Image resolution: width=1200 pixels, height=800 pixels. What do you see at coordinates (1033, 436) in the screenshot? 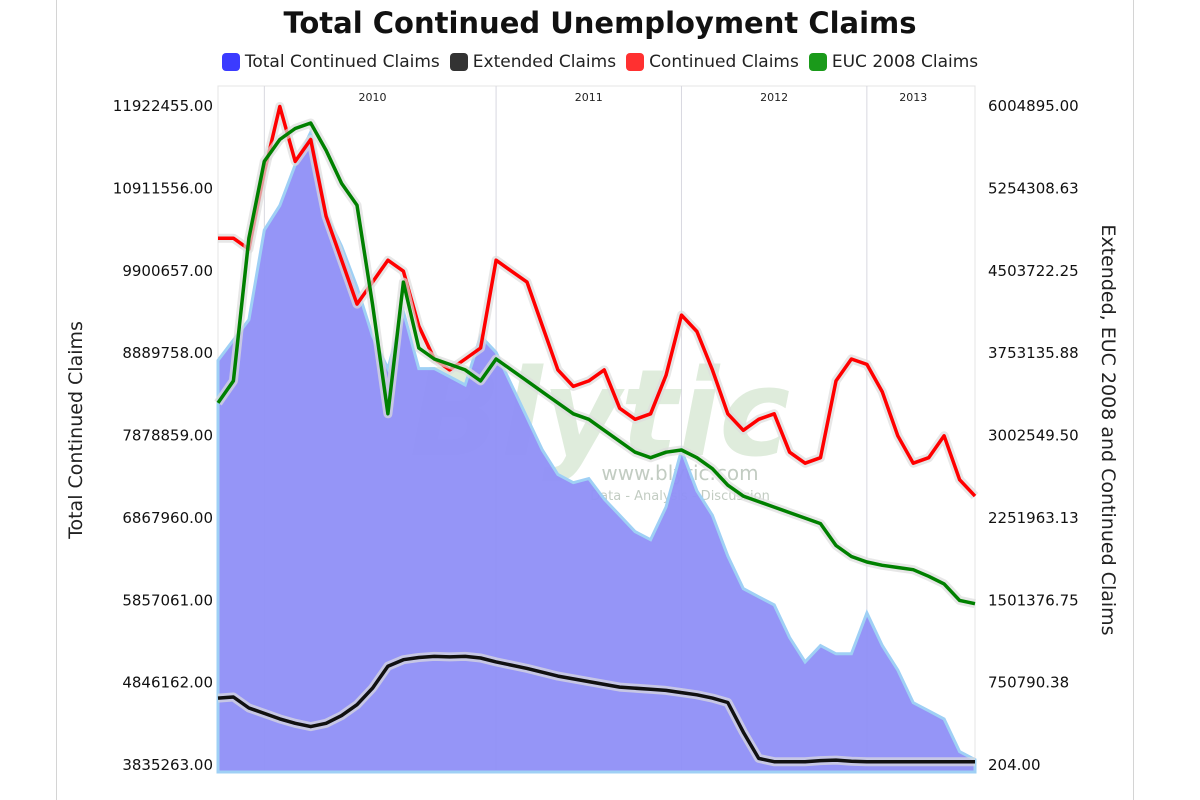
I see `right-tick-label: 3002549.50` at bounding box center [1033, 436].